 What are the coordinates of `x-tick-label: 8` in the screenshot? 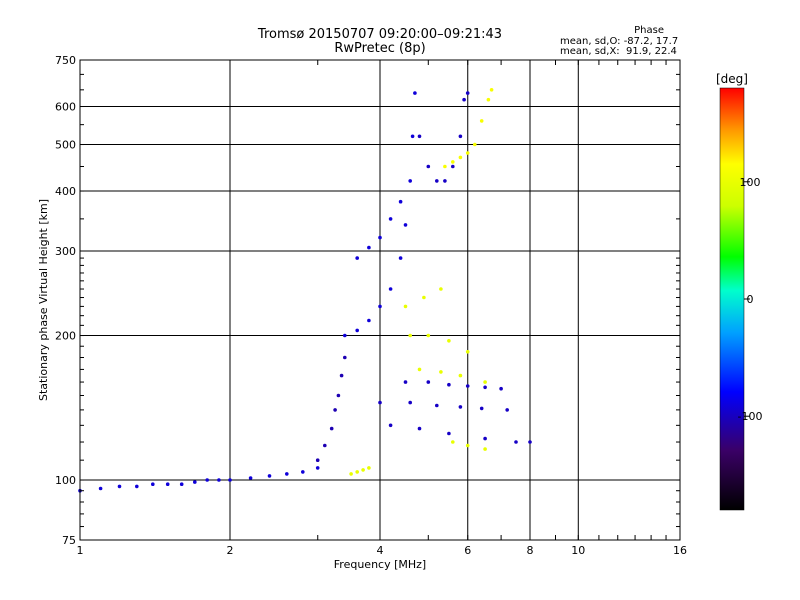 It's located at (530, 550).